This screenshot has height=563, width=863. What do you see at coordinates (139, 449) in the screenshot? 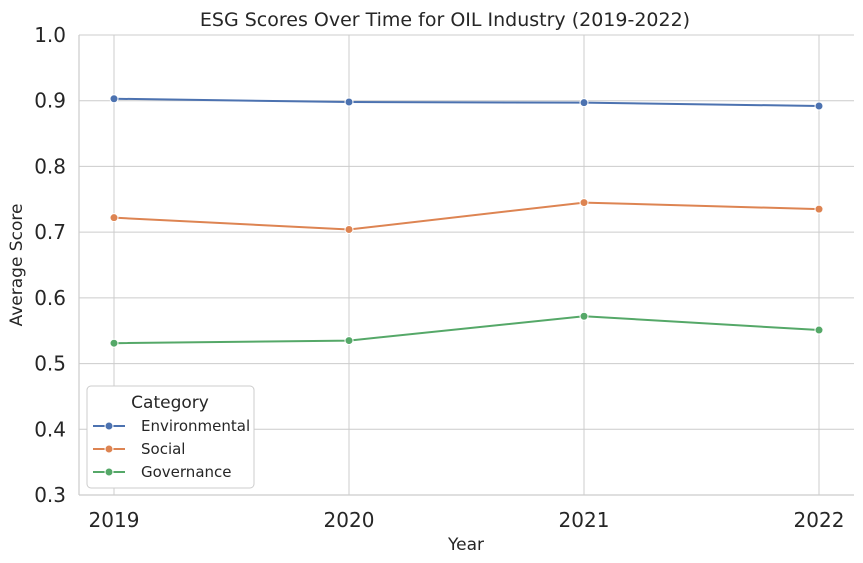
I see `legend-item: Social` at bounding box center [139, 449].